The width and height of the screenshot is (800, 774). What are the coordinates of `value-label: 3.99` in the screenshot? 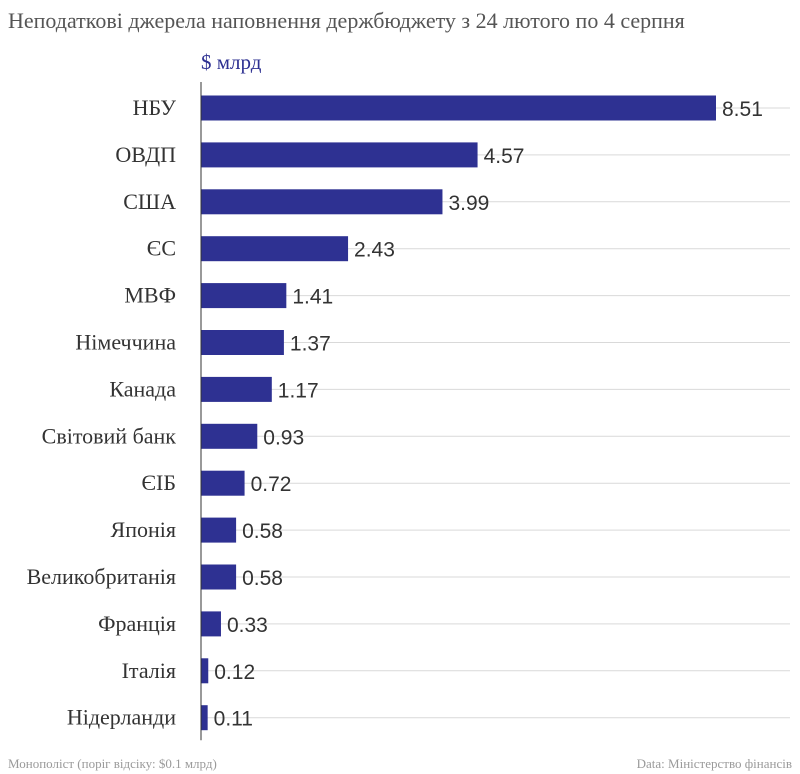 It's located at (468, 203).